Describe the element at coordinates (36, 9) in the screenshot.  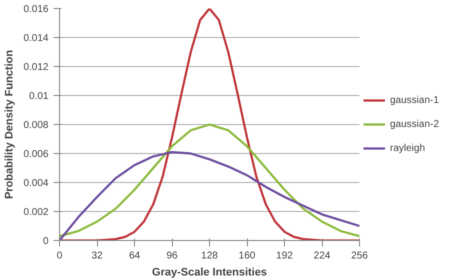
I see `y-tick-label: 0.016` at that location.